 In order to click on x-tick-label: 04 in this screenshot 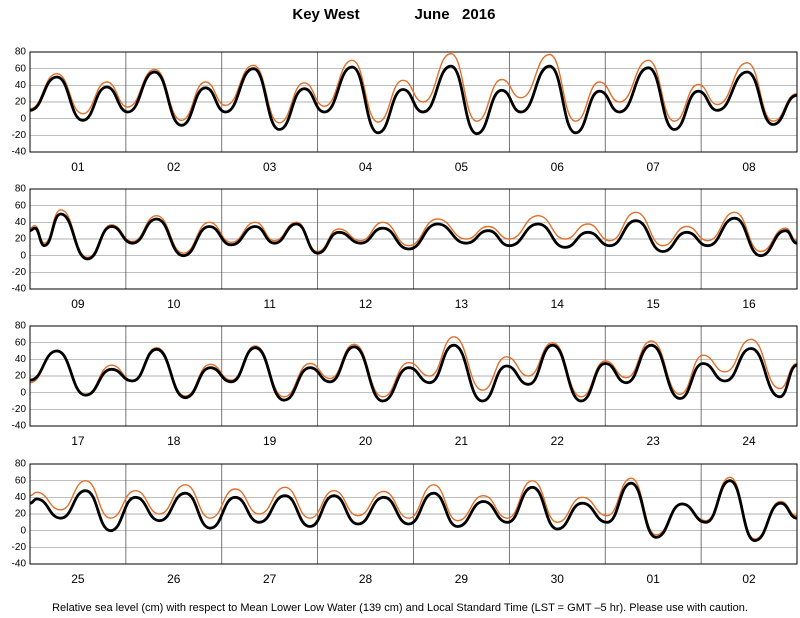, I will do `click(366, 167)`.